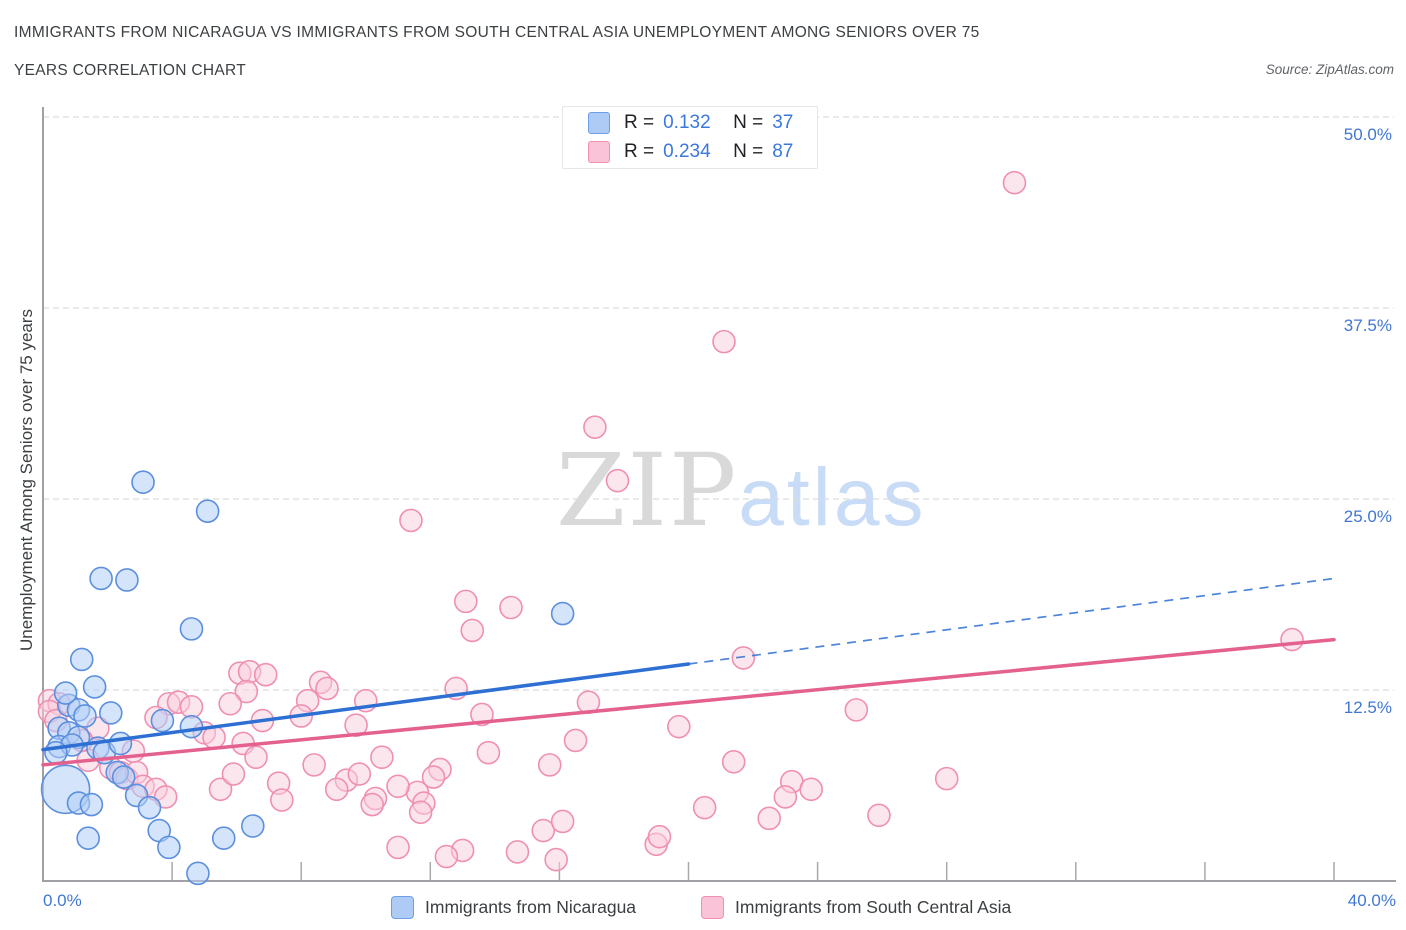  I want to click on r-value: 0.234, so click(687, 151).